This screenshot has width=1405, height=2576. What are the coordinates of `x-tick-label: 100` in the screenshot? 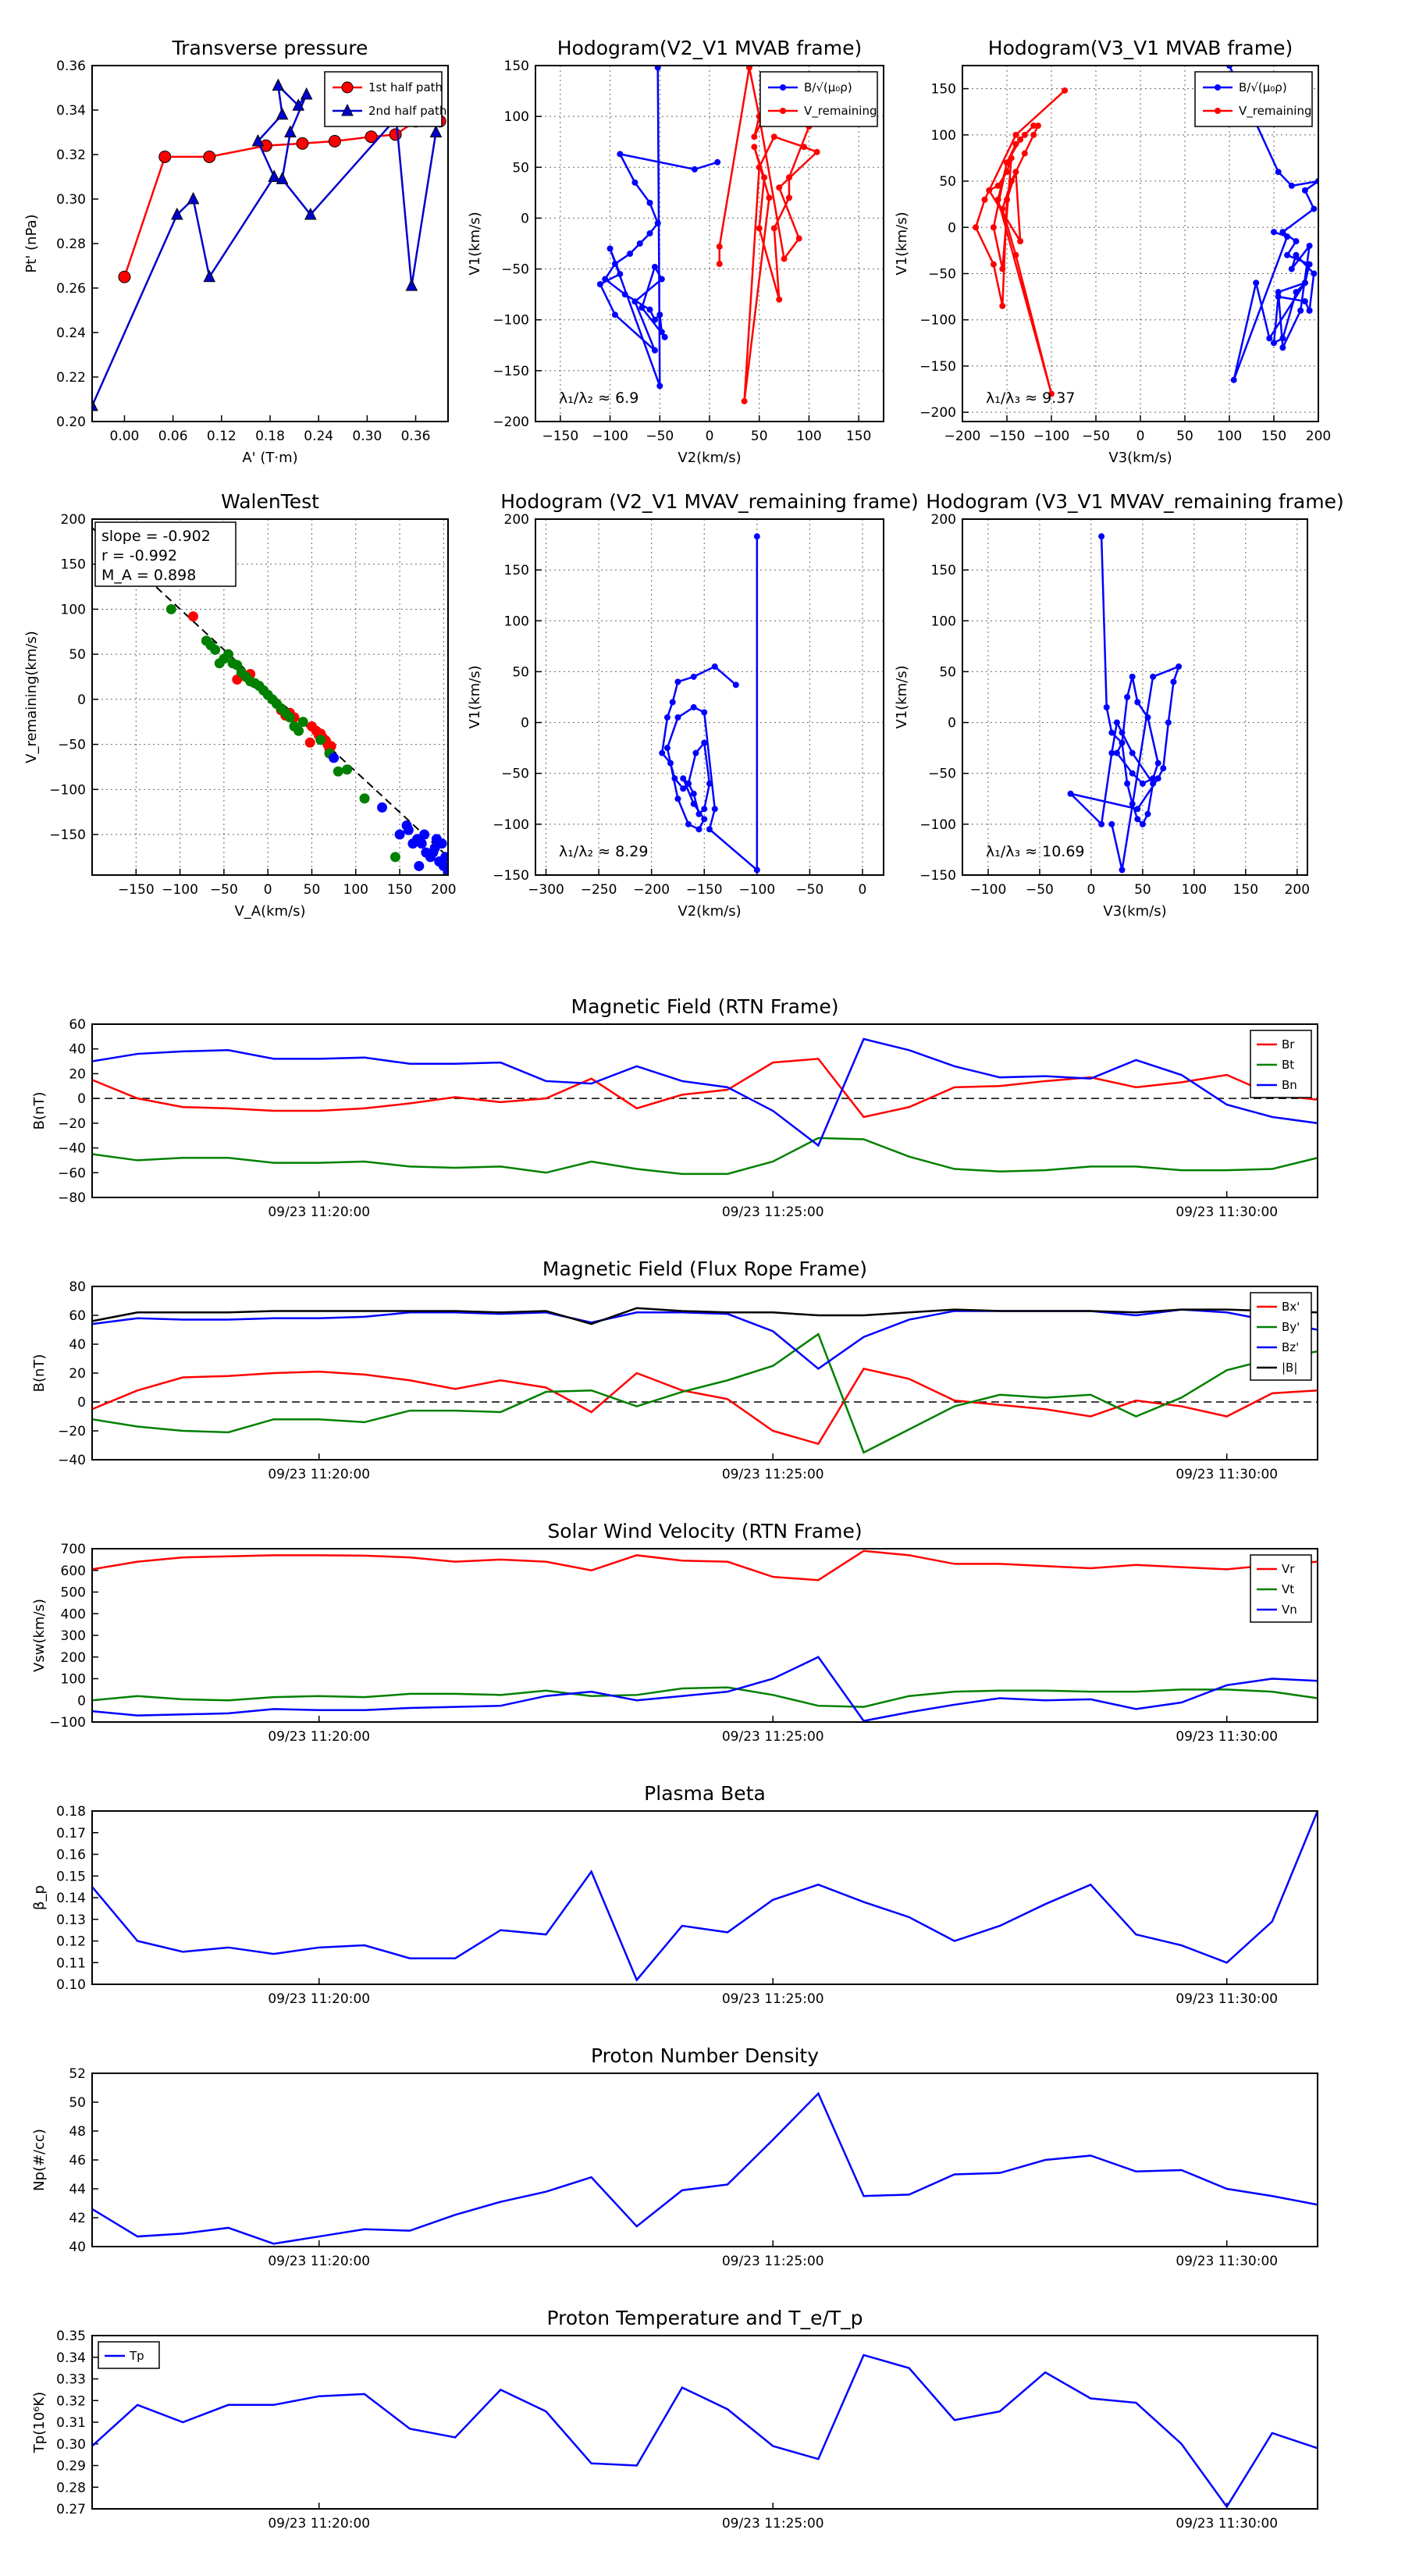 It's located at (1194, 890).